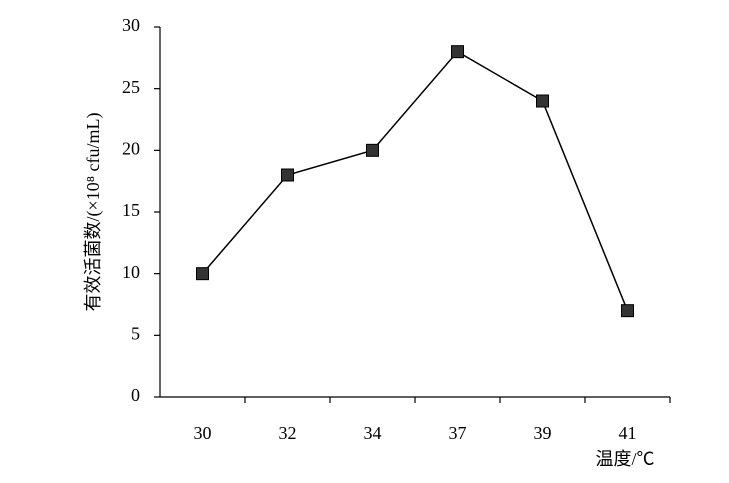 Image resolution: width=729 pixels, height=483 pixels. I want to click on y-tick-label: 20, so click(131, 148).